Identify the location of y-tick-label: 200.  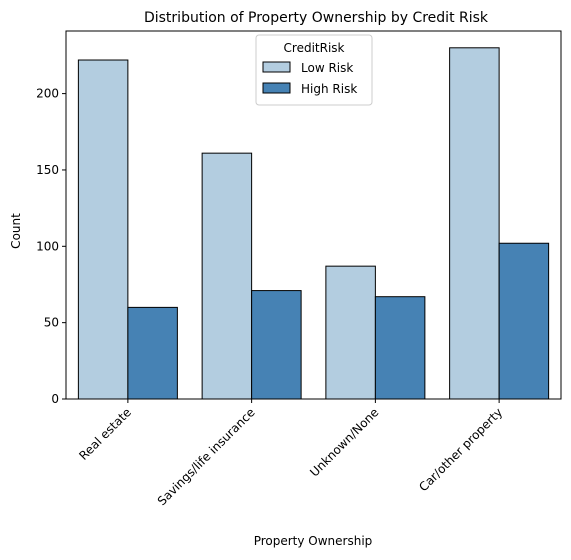
(47, 94).